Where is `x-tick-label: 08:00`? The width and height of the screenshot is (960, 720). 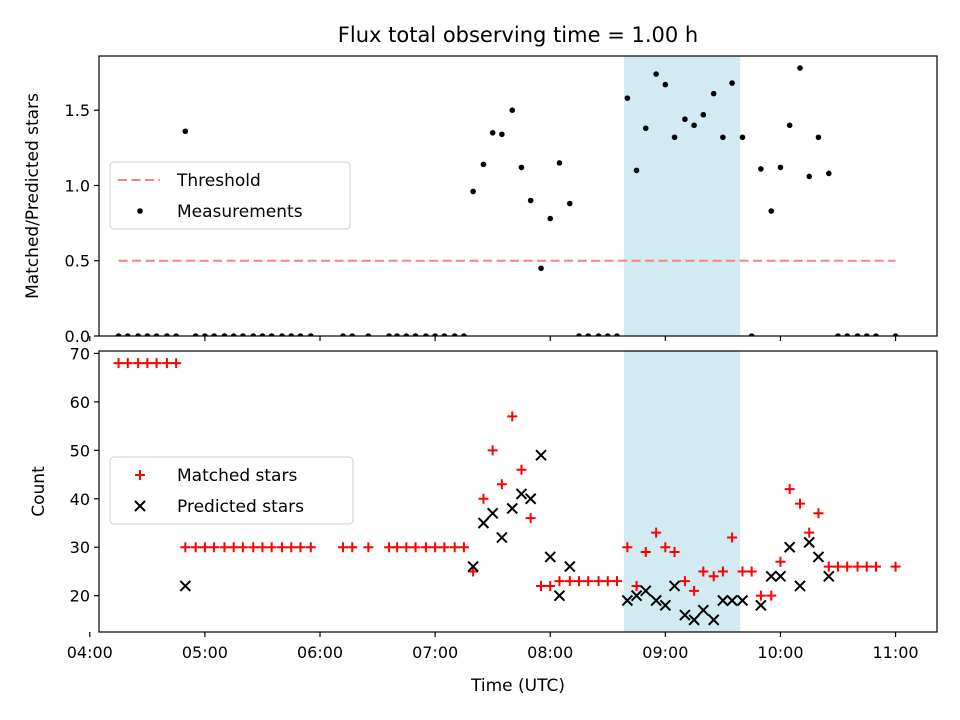
x-tick-label: 08:00 is located at coordinates (550, 652).